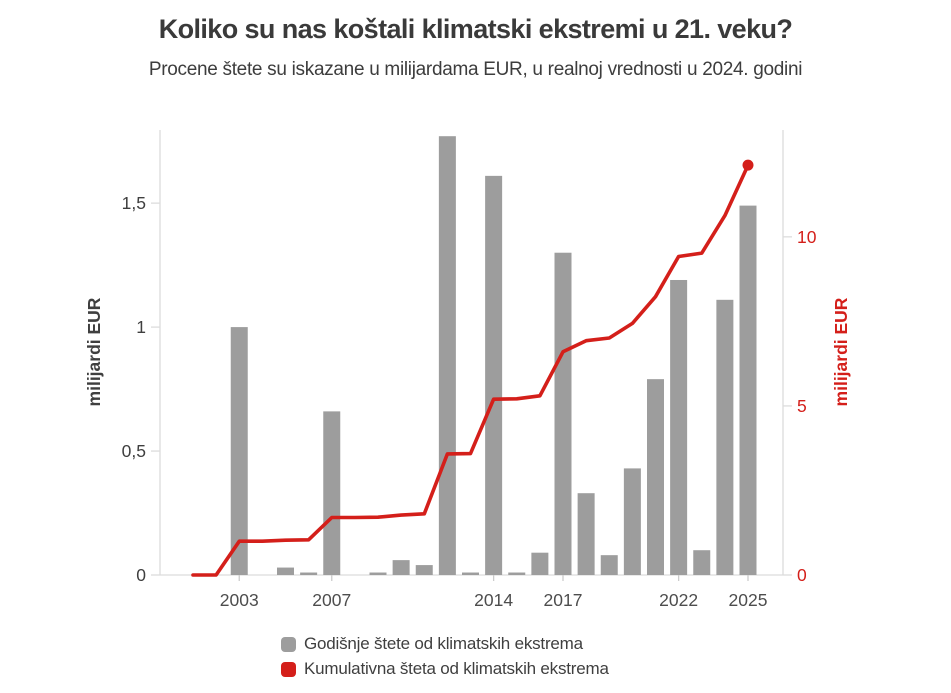  I want to click on right-axis-tick-label: 5, so click(802, 406).